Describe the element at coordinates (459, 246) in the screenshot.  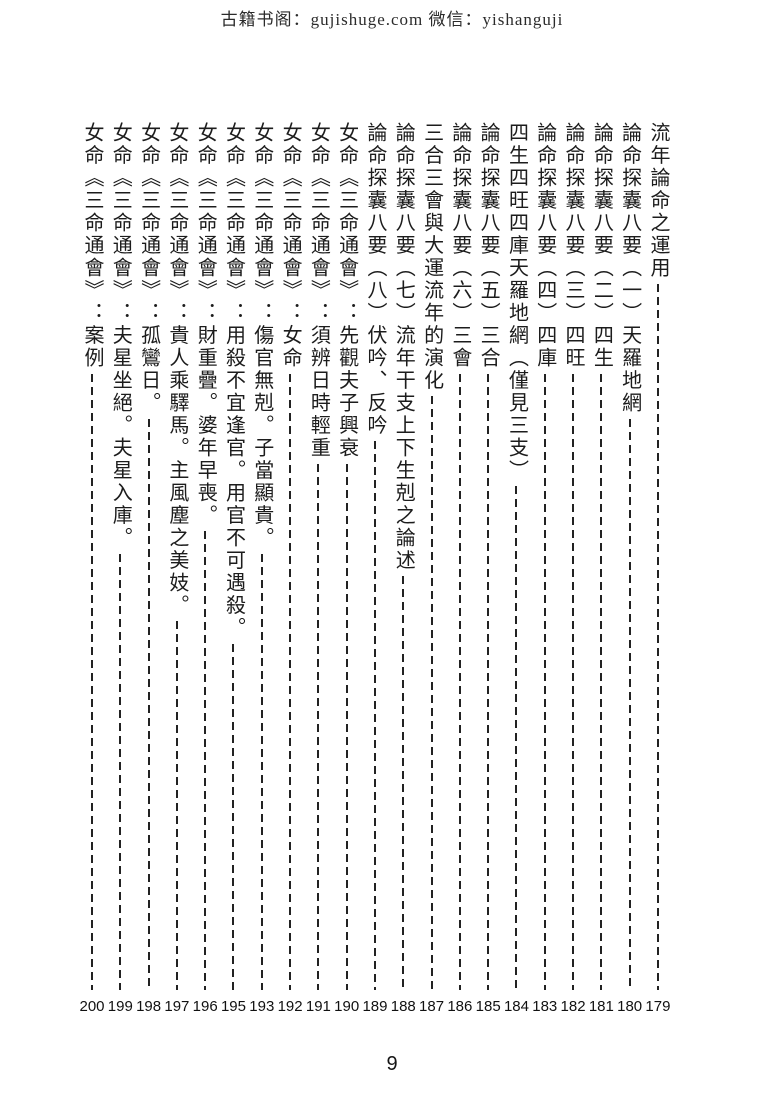
I see `toc-entry-title: 論命探囊八要（六）三會` at that location.